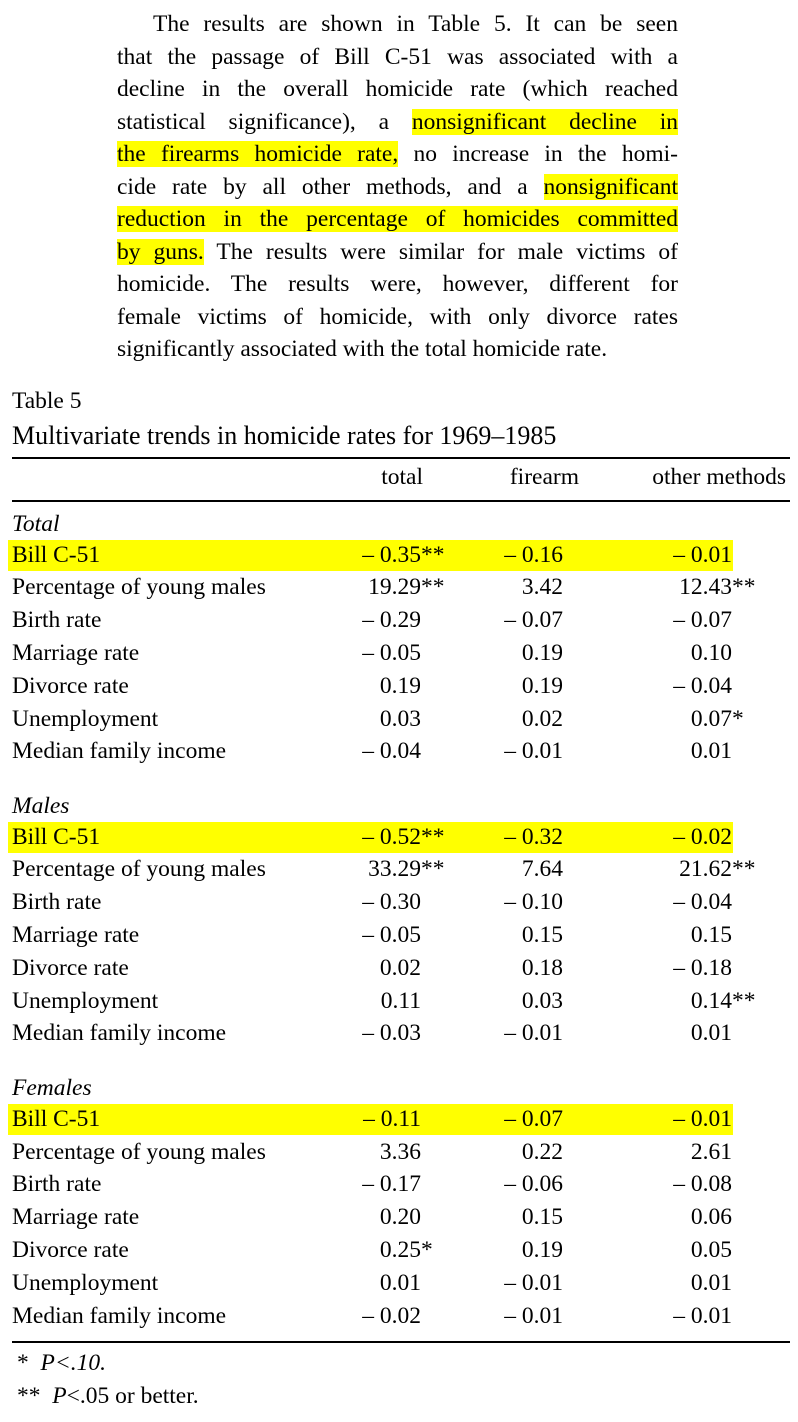  Describe the element at coordinates (744, 869) in the screenshot. I see `significance-mark: **` at that location.